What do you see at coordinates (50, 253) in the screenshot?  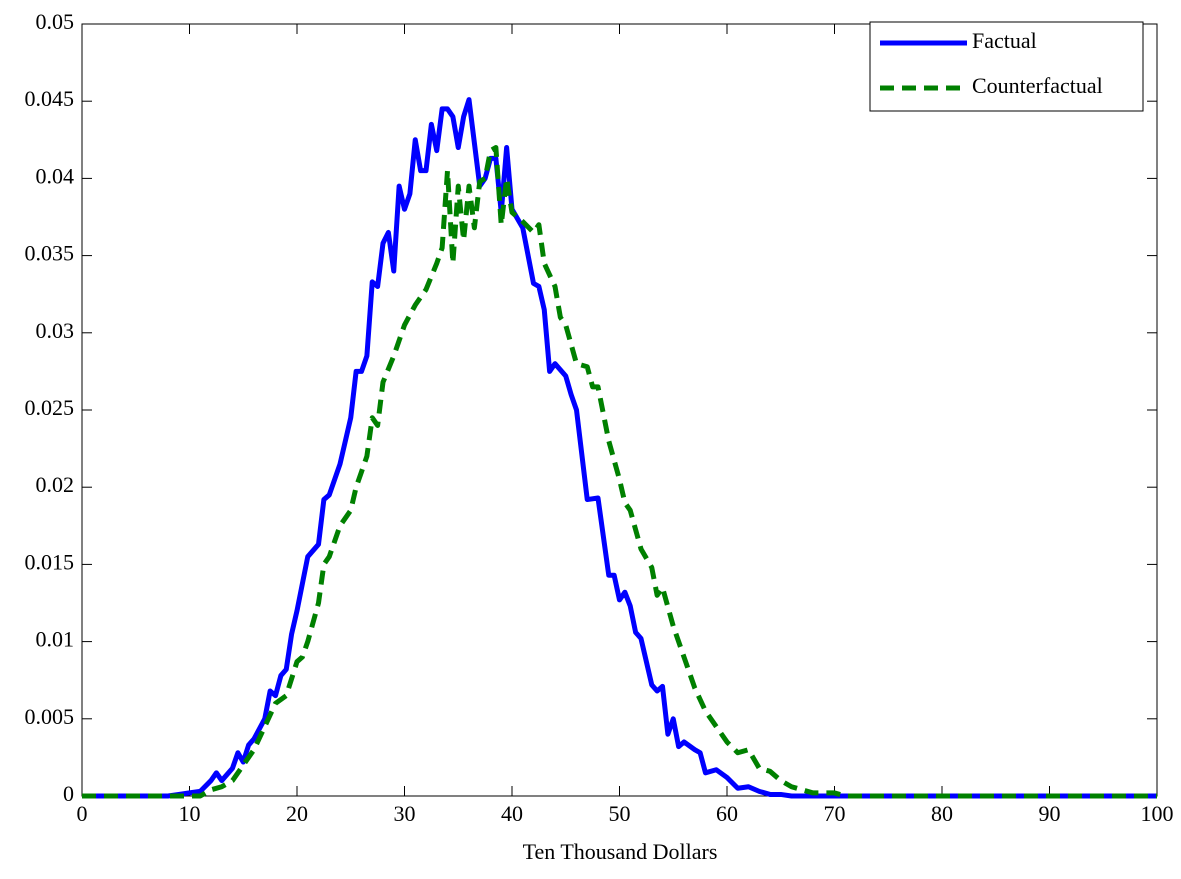 I see `y-tick-label: 0.035` at bounding box center [50, 253].